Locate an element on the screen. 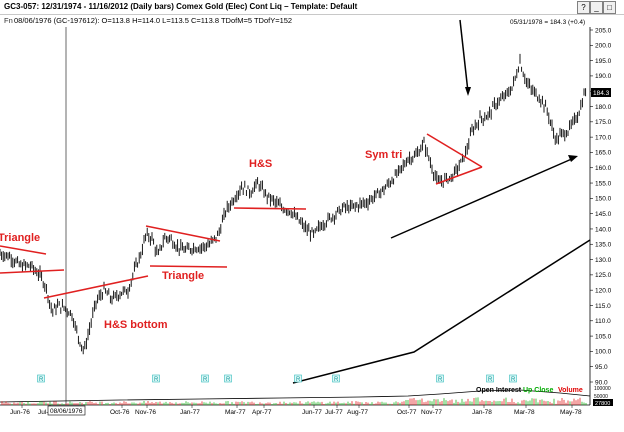 The height and width of the screenshot is (432, 624). indicator-panel is located at coordinates (295, 397).